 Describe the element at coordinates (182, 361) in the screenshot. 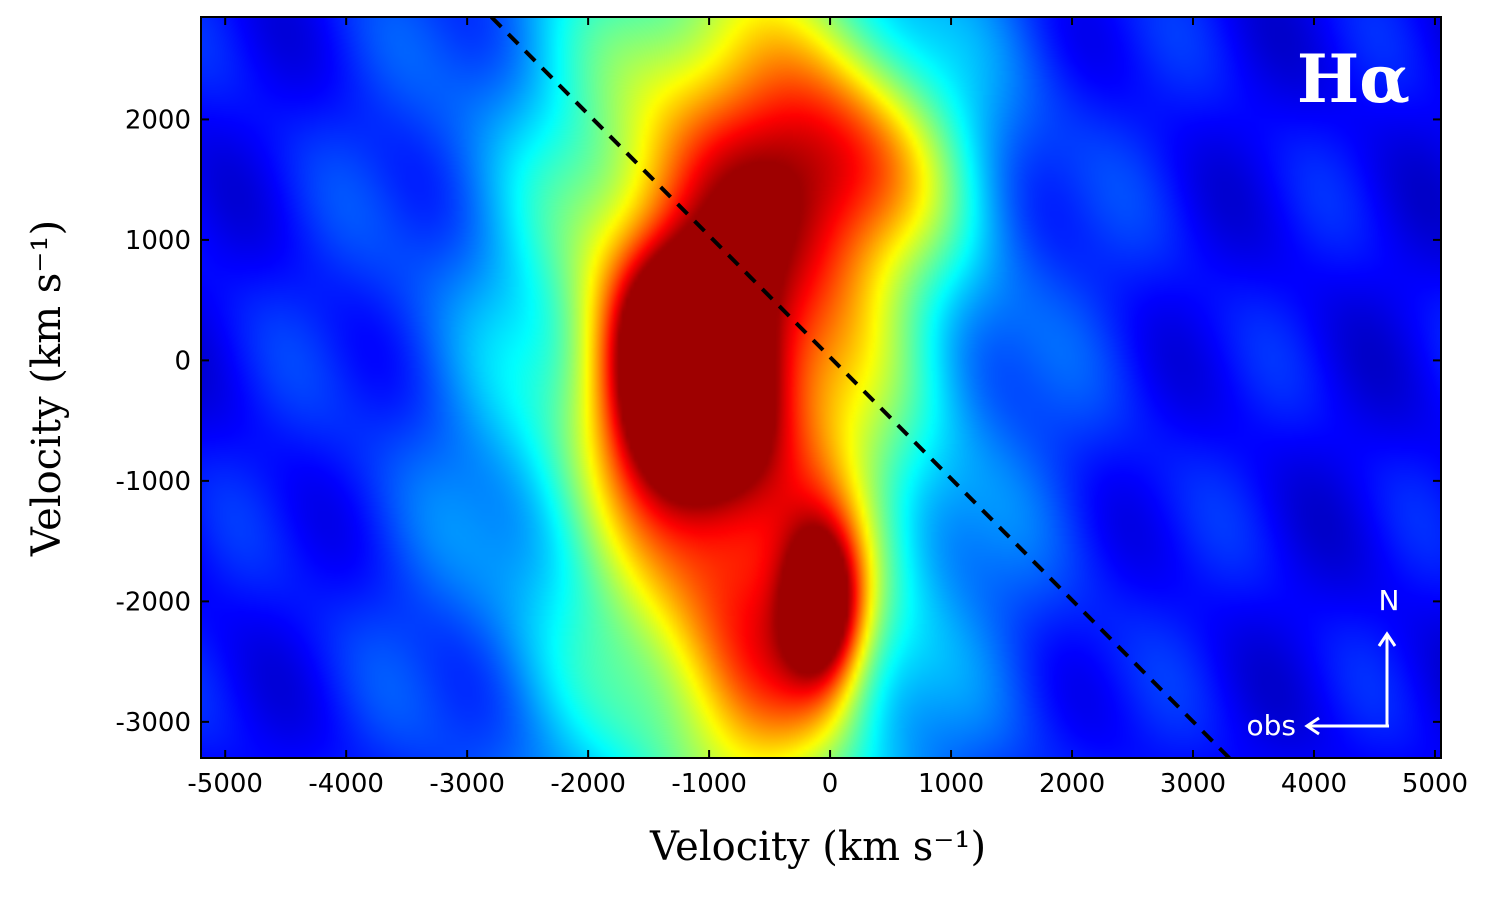

I see `y-tick-label: 0` at that location.